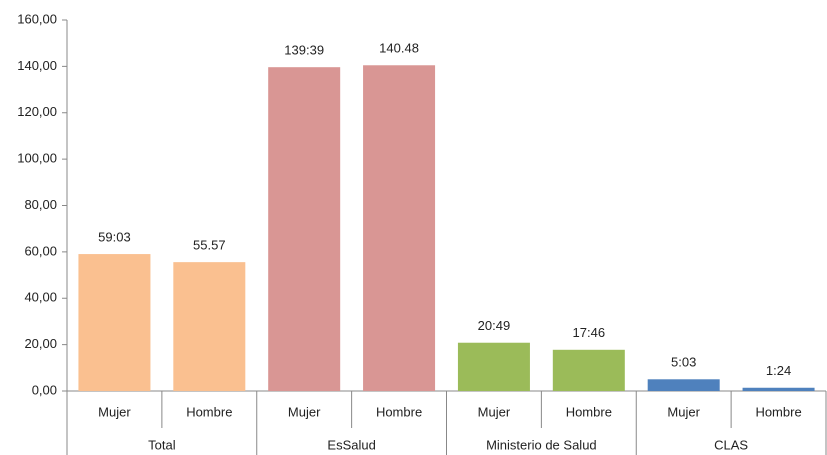 The image size is (827, 455). I want to click on value-label: 139:39, so click(304, 50).